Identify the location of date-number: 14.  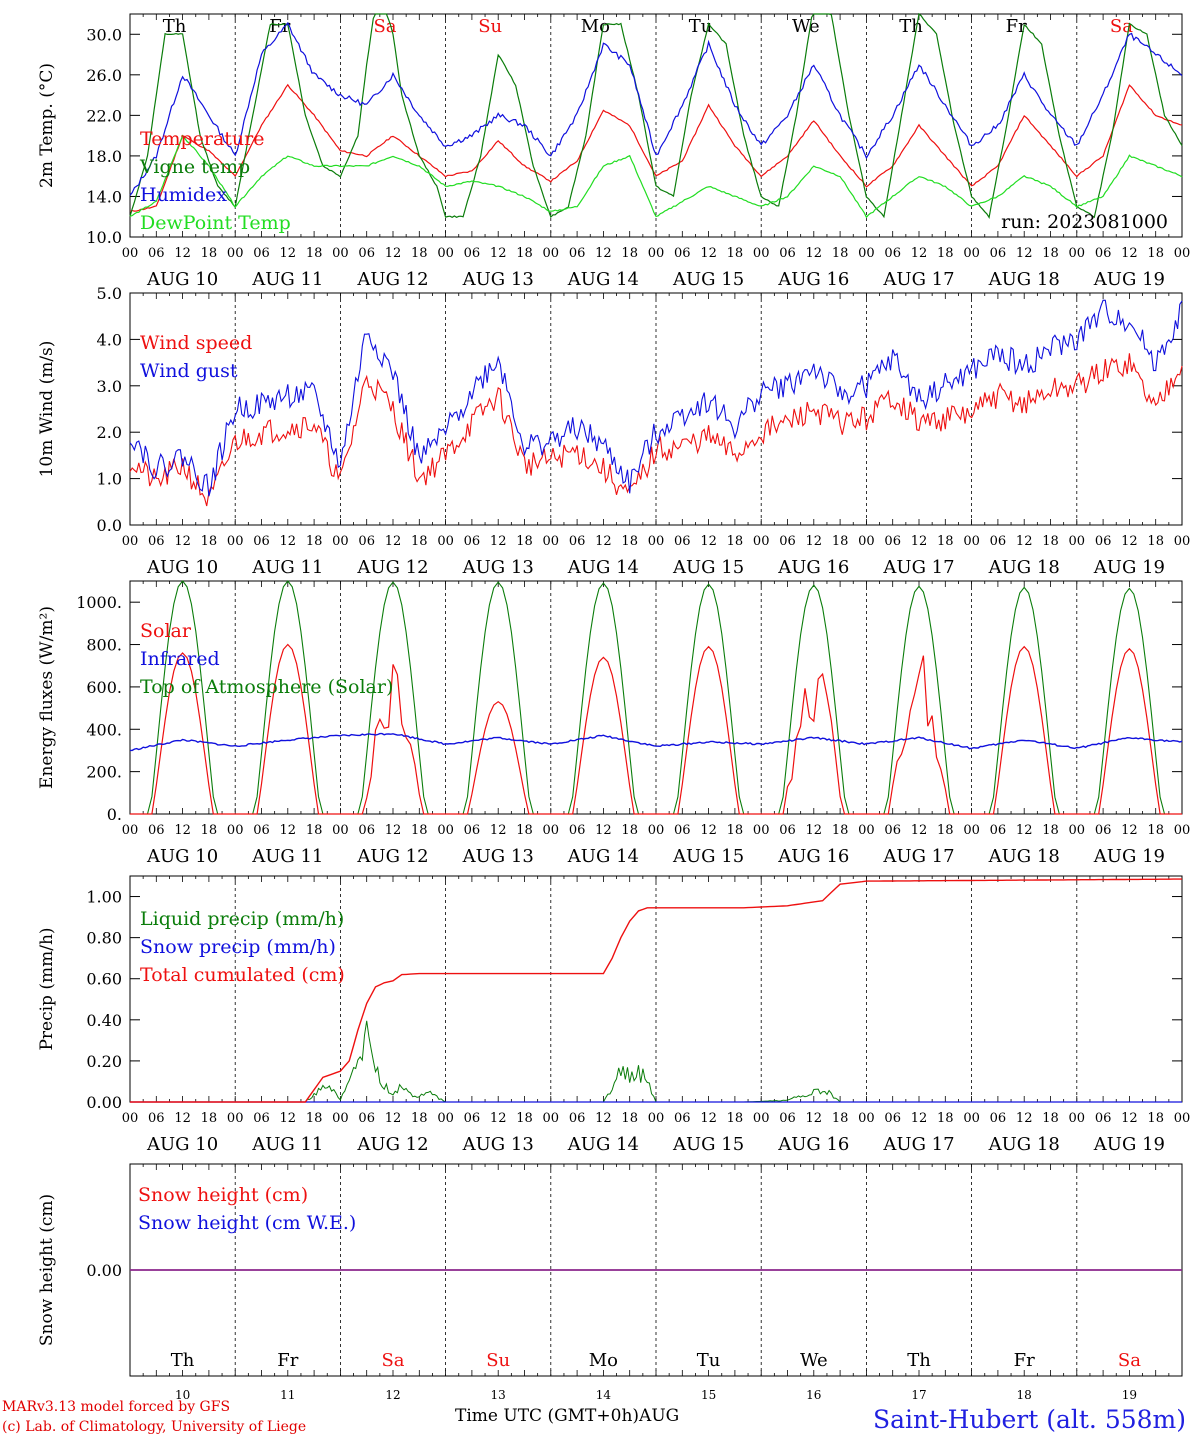
(604, 1395).